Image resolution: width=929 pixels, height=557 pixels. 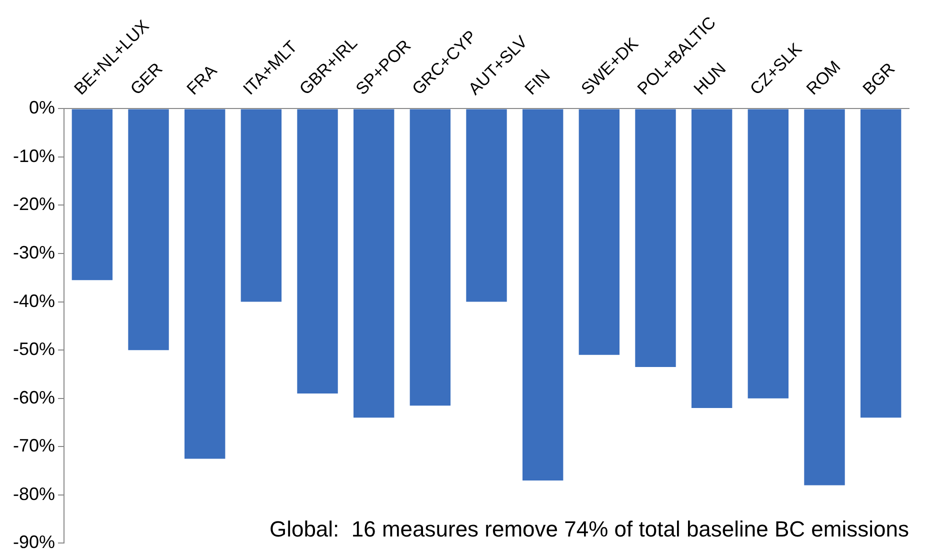 What do you see at coordinates (42, 108) in the screenshot?
I see `y-tick-label: 0%` at bounding box center [42, 108].